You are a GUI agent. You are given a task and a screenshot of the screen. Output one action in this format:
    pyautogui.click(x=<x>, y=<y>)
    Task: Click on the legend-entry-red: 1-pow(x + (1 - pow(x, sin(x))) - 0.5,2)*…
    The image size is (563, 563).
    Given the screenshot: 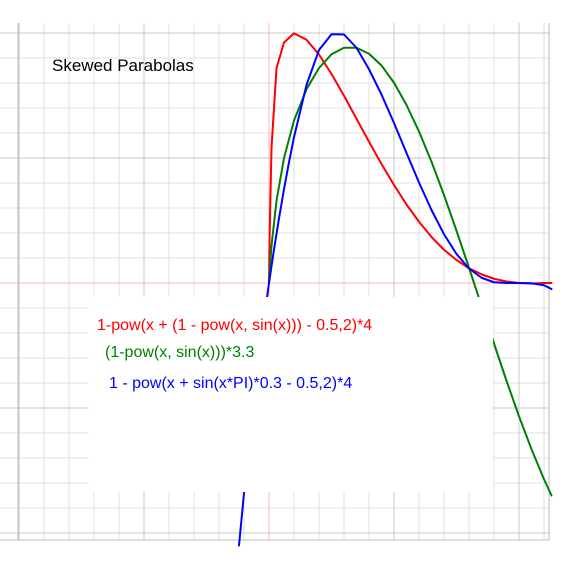 What is the action you would take?
    pyautogui.click(x=235, y=325)
    